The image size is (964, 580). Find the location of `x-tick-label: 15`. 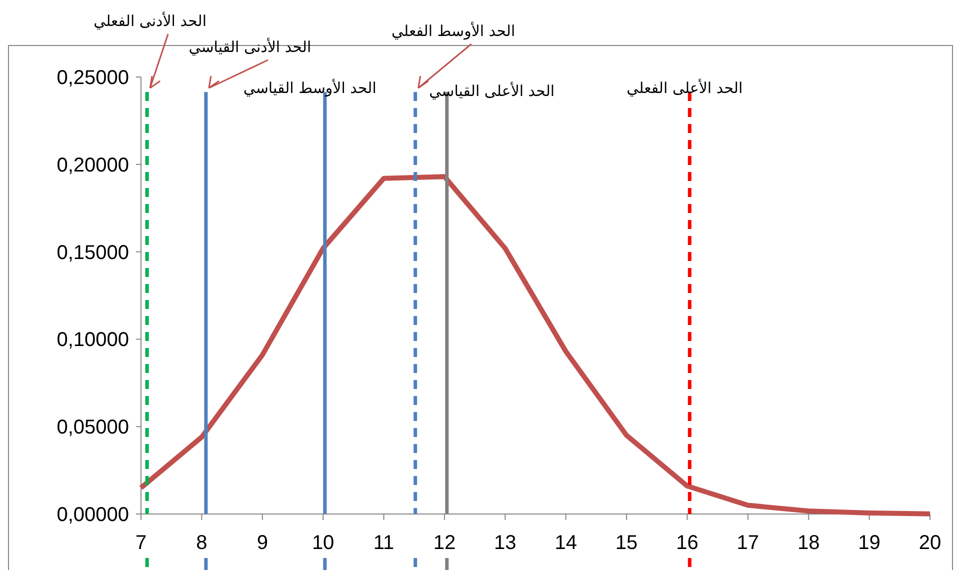

x-tick-label: 15 is located at coordinates (626, 543).